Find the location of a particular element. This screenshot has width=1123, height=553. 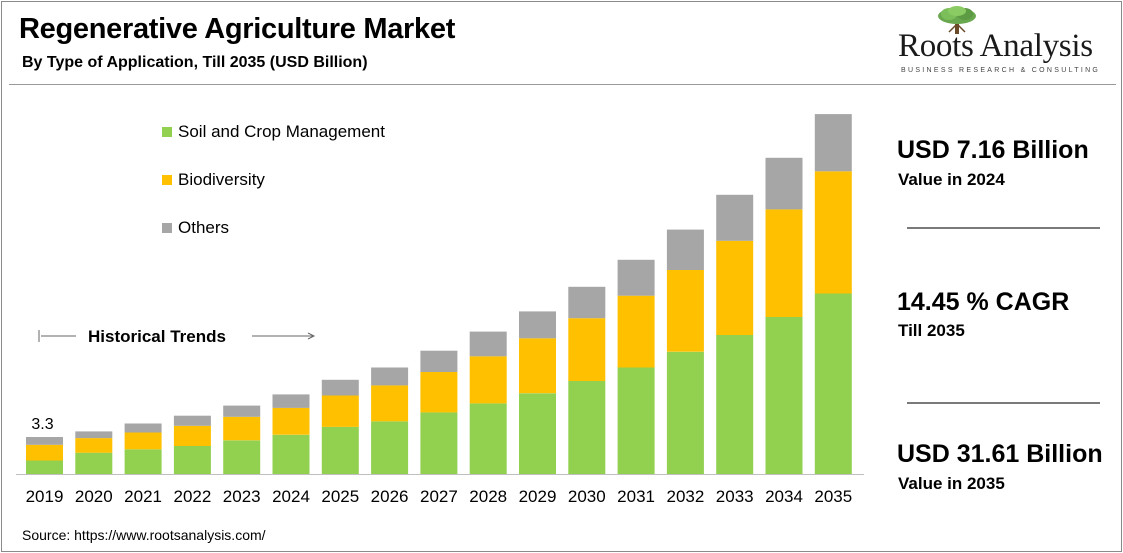

bar-segment-biodiversity-2024 is located at coordinates (291, 421).